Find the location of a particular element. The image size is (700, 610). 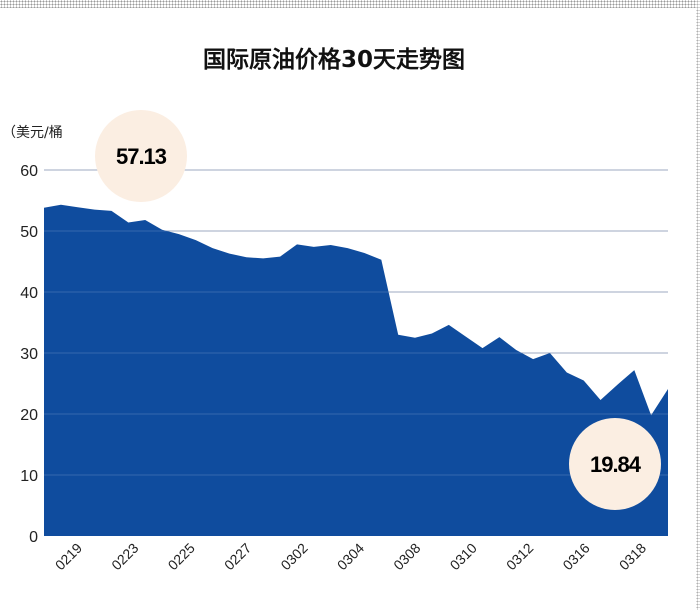

right-dotted-border is located at coordinates (698, 305).